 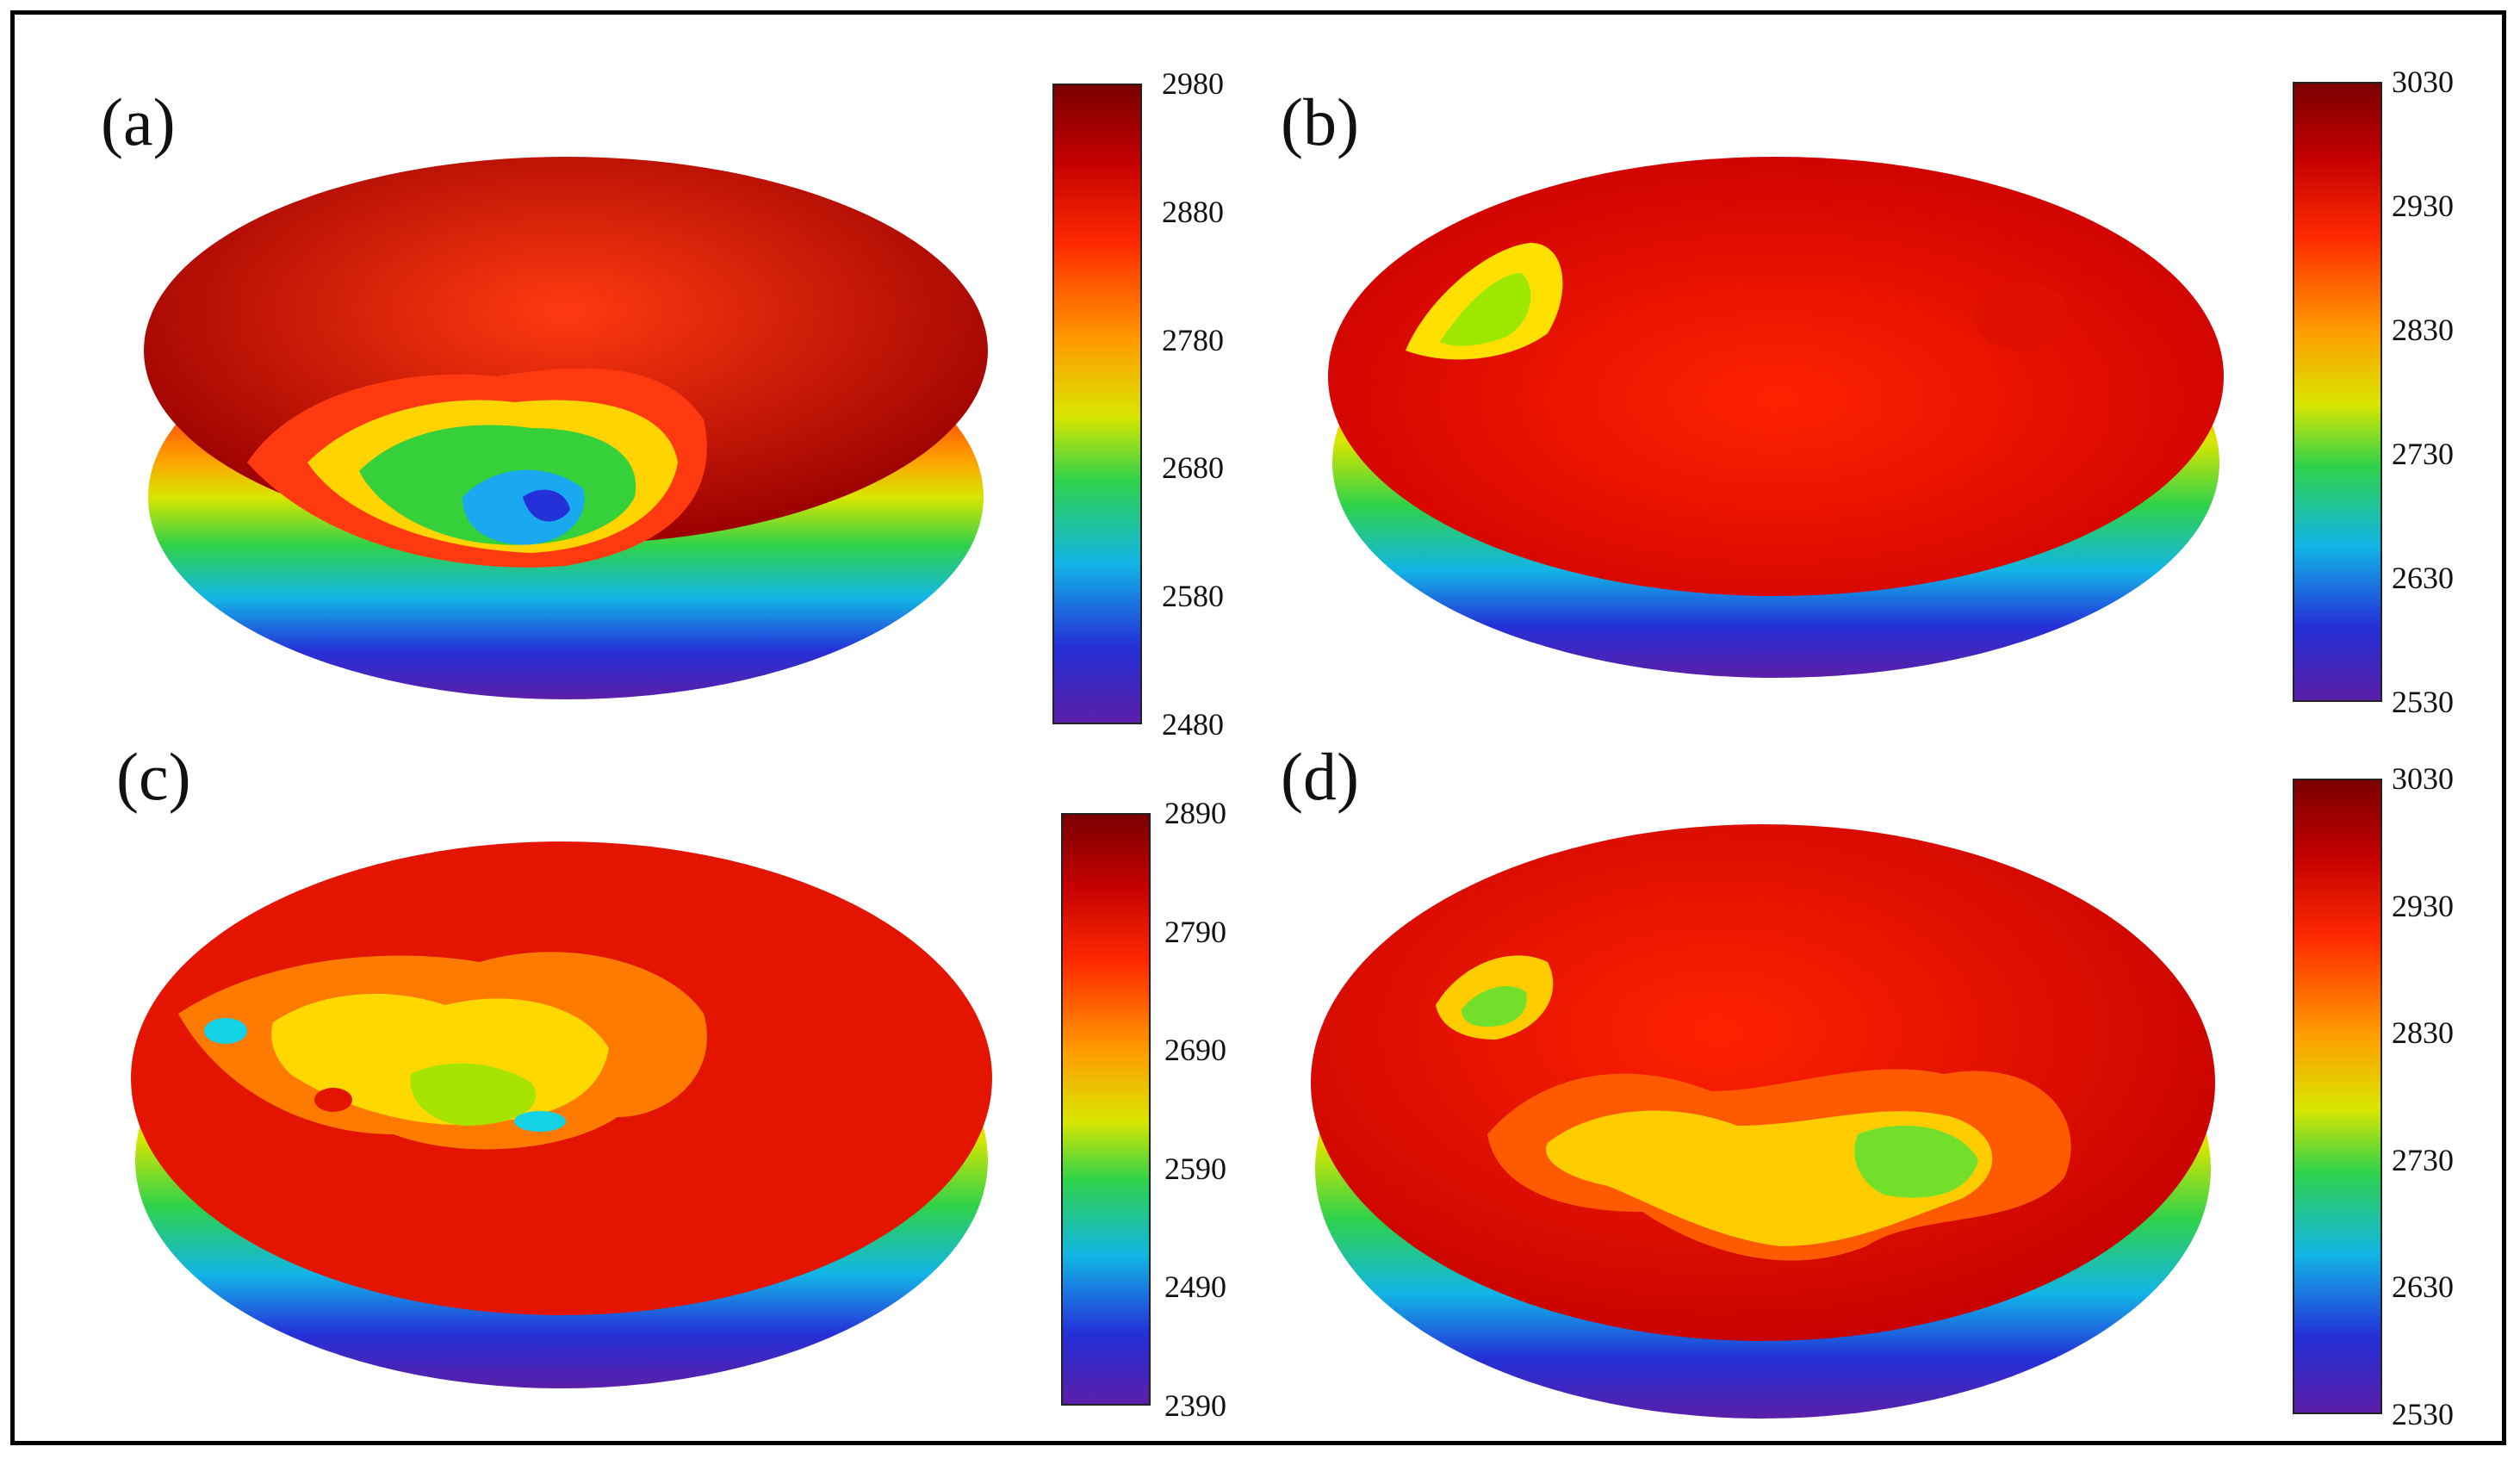 What do you see at coordinates (1195, 1168) in the screenshot?
I see `colorbar-tick: 2590` at bounding box center [1195, 1168].